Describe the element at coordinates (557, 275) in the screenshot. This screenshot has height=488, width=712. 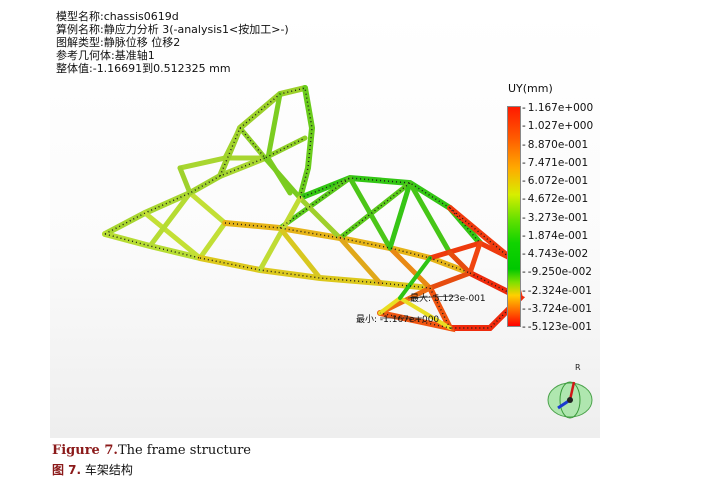
I see `legend-tick-label: -9.250e-002` at that location.